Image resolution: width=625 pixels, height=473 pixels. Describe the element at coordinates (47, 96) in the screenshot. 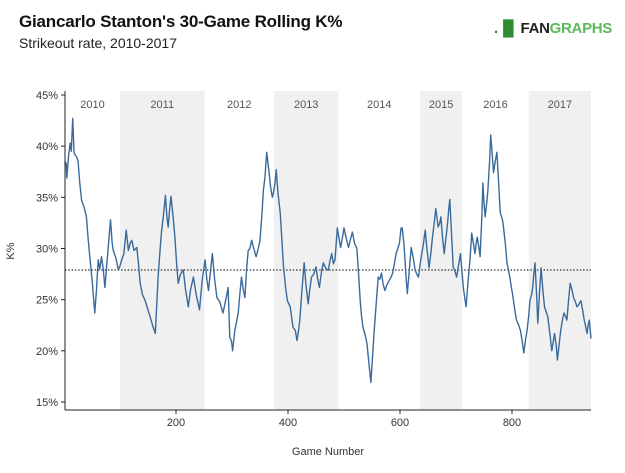

I see `y-tick-label: 45%` at that location.